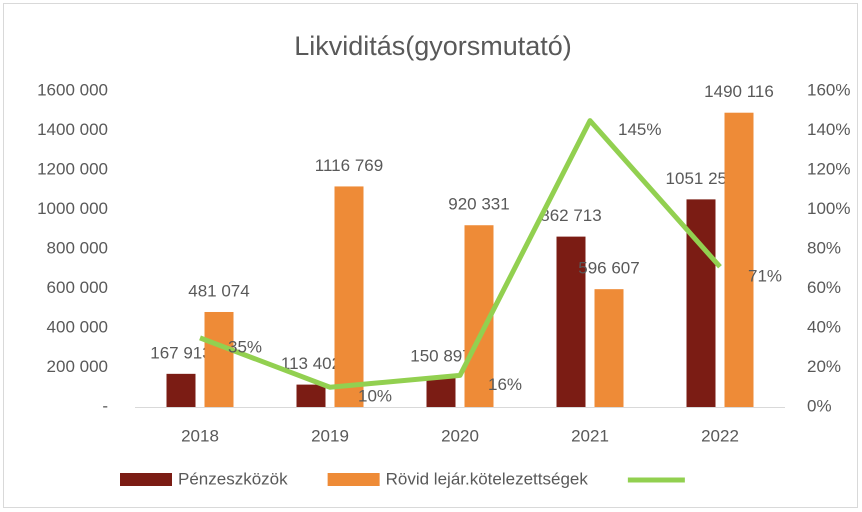 Image resolution: width=862 pixels, height=512 pixels. What do you see at coordinates (828, 89) in the screenshot?
I see `y2-tick-label: 160%` at bounding box center [828, 89].